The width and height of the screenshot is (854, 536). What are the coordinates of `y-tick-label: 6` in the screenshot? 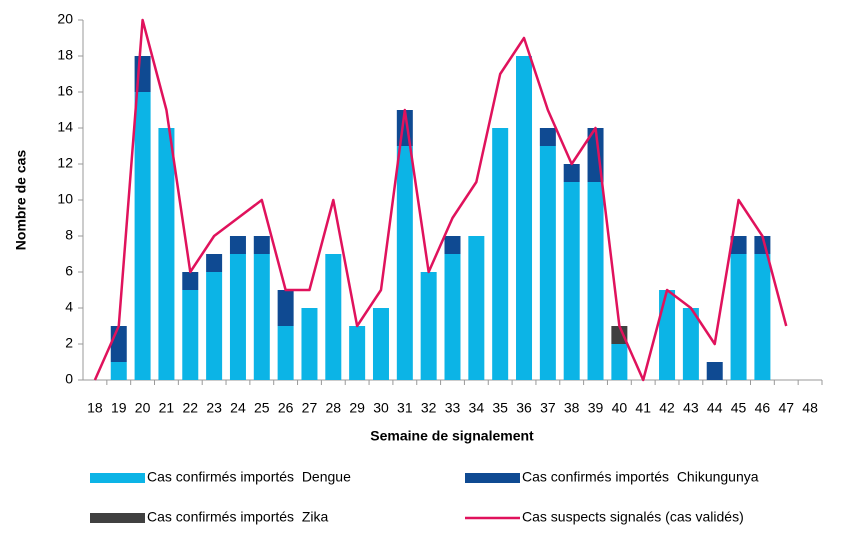 It's located at (69, 271).